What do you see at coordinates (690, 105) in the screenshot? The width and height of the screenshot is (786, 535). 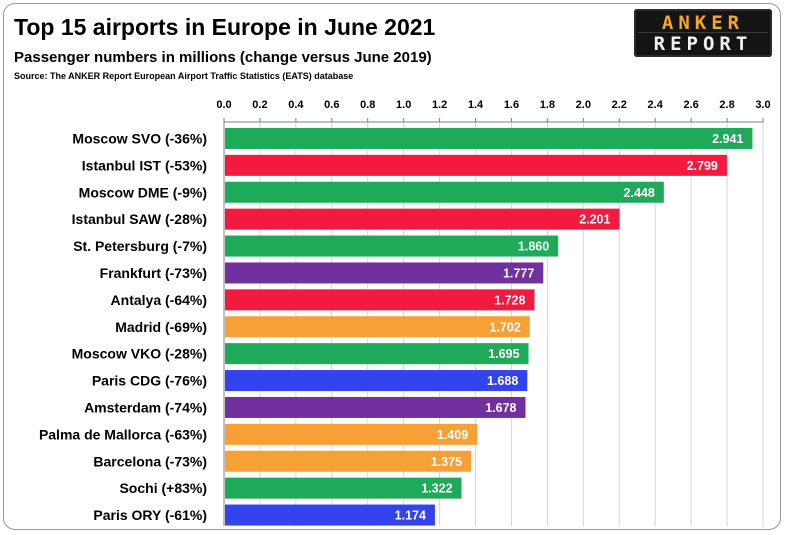 I see `x-tick-label: 2.6` at bounding box center [690, 105].